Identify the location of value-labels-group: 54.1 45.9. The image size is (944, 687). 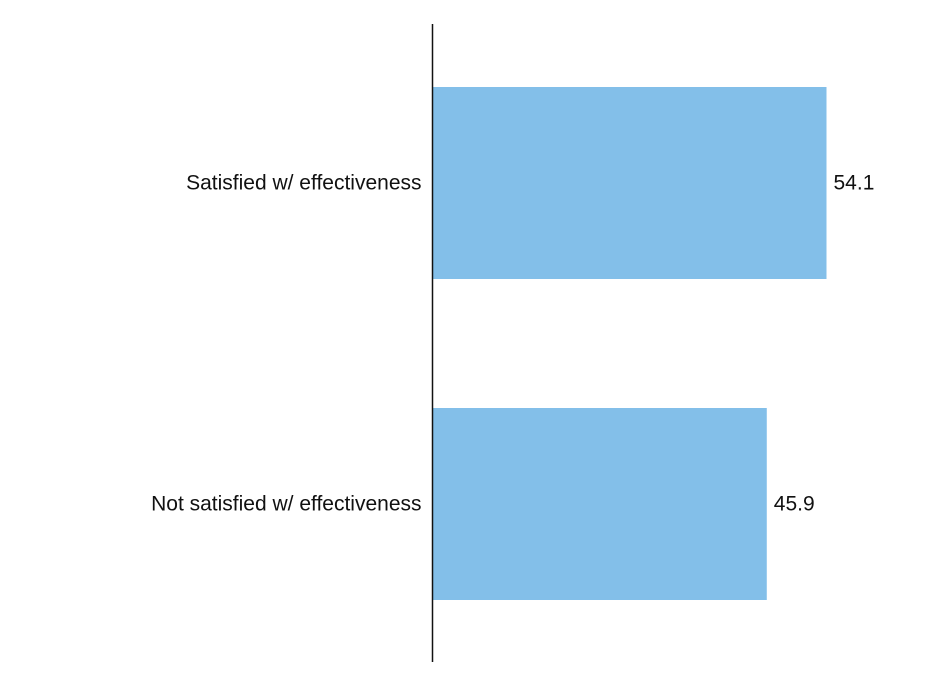
(824, 344).